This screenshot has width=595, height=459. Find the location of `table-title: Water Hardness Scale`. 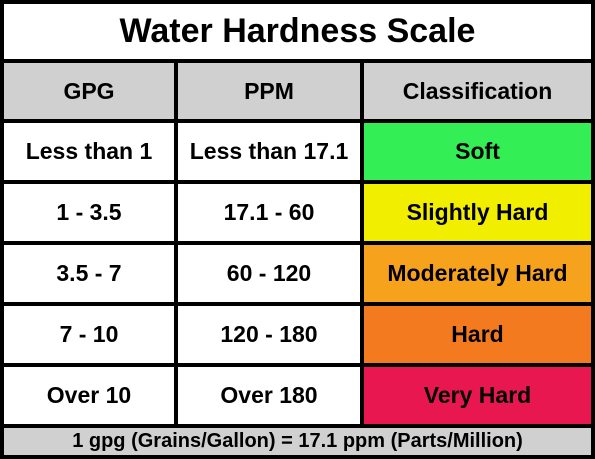

table-title: Water Hardness Scale is located at coordinates (297, 31).